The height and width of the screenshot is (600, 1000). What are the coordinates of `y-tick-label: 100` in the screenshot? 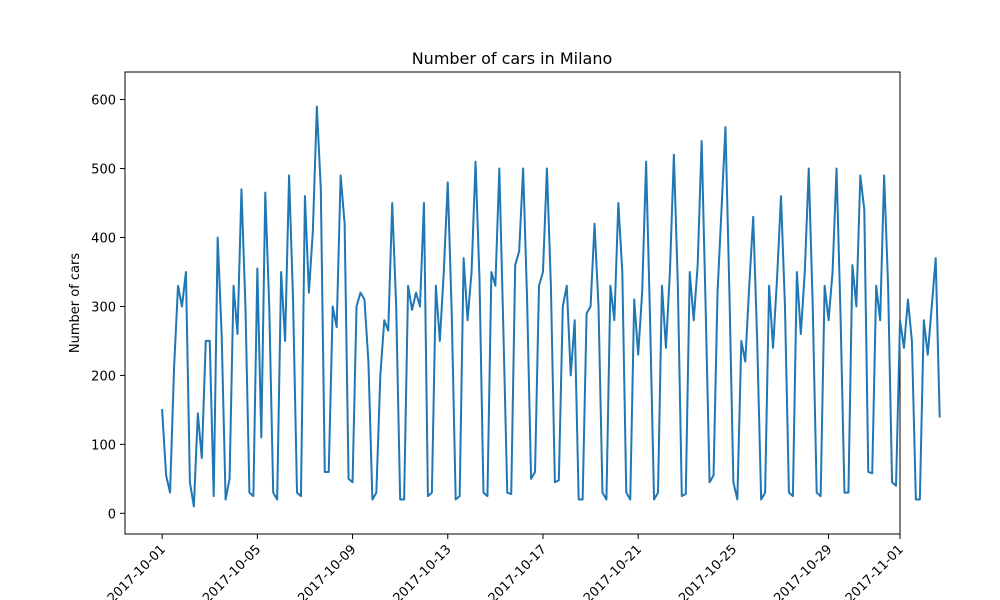 It's located at (103, 445).